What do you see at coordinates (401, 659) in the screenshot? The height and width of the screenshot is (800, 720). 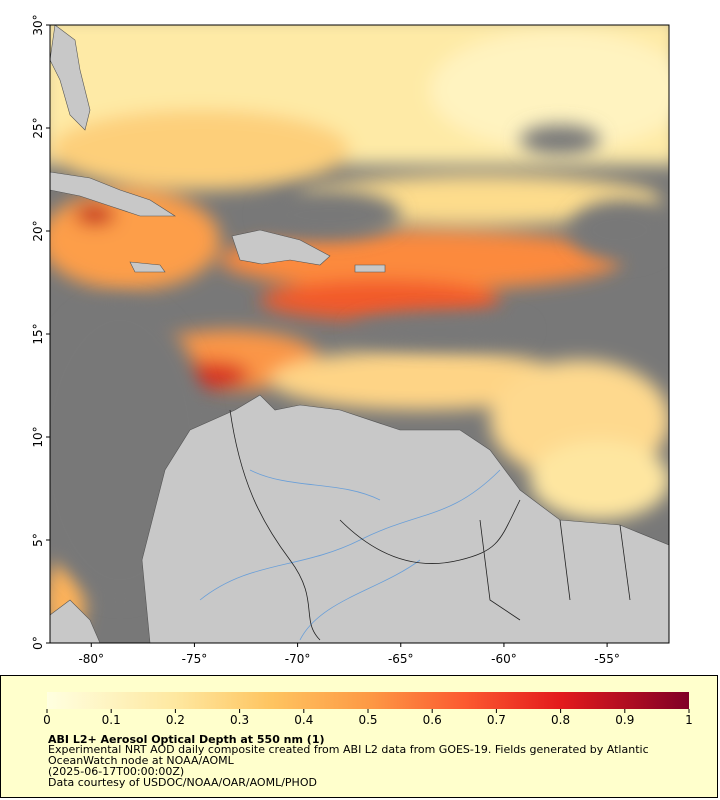 I see `x-tick-label: -65°` at bounding box center [401, 659].